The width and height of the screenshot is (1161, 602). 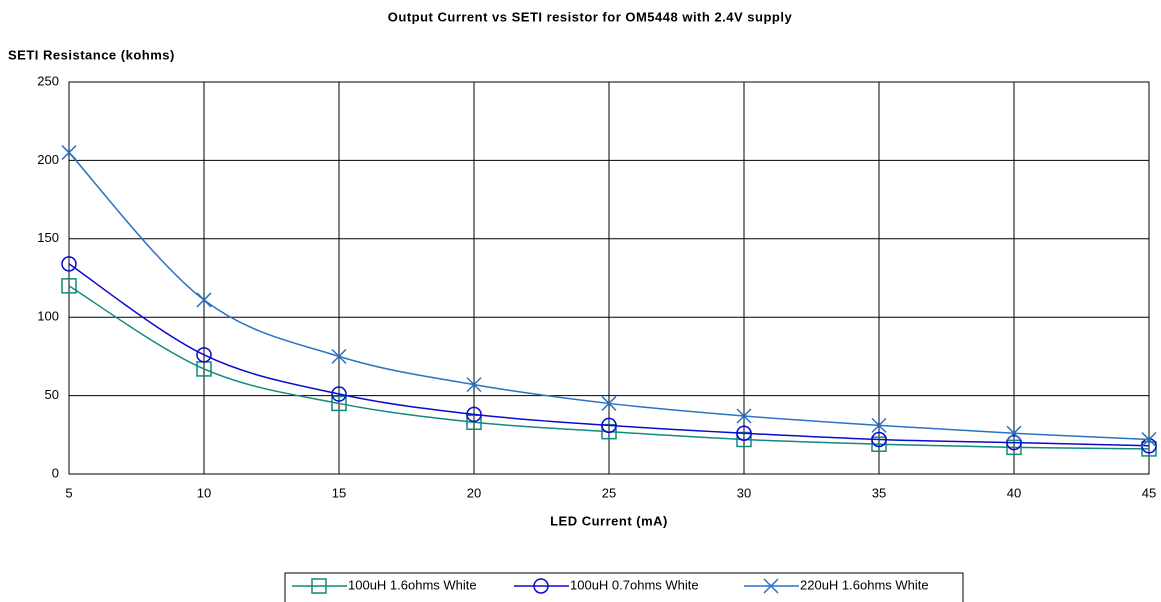 What do you see at coordinates (52, 394) in the screenshot?
I see `y-tick-label: 50` at bounding box center [52, 394].